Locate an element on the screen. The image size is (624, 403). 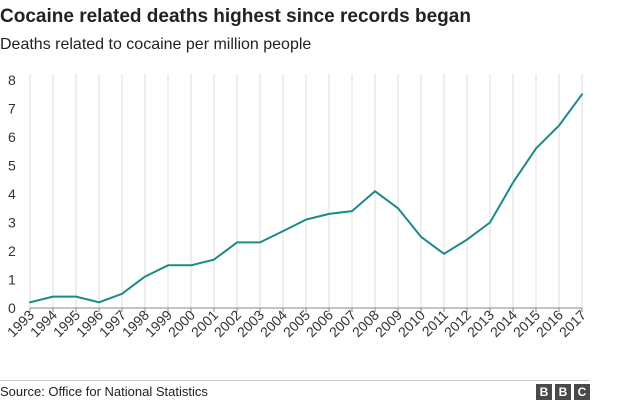
y-tick-label: 4 is located at coordinates (12, 194).